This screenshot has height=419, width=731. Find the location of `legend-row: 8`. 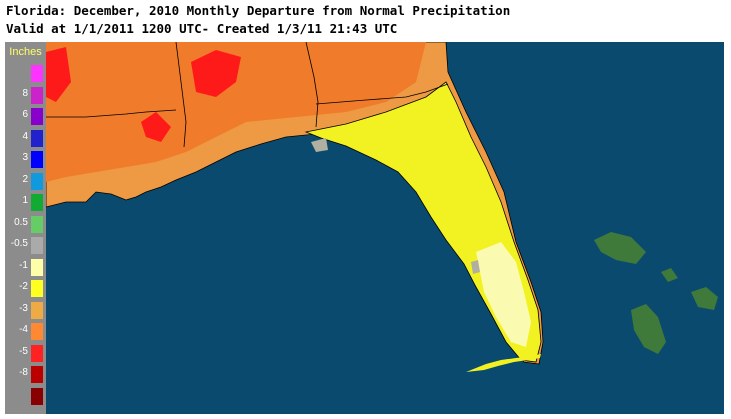

legend-row: 8 is located at coordinates (25, 95).